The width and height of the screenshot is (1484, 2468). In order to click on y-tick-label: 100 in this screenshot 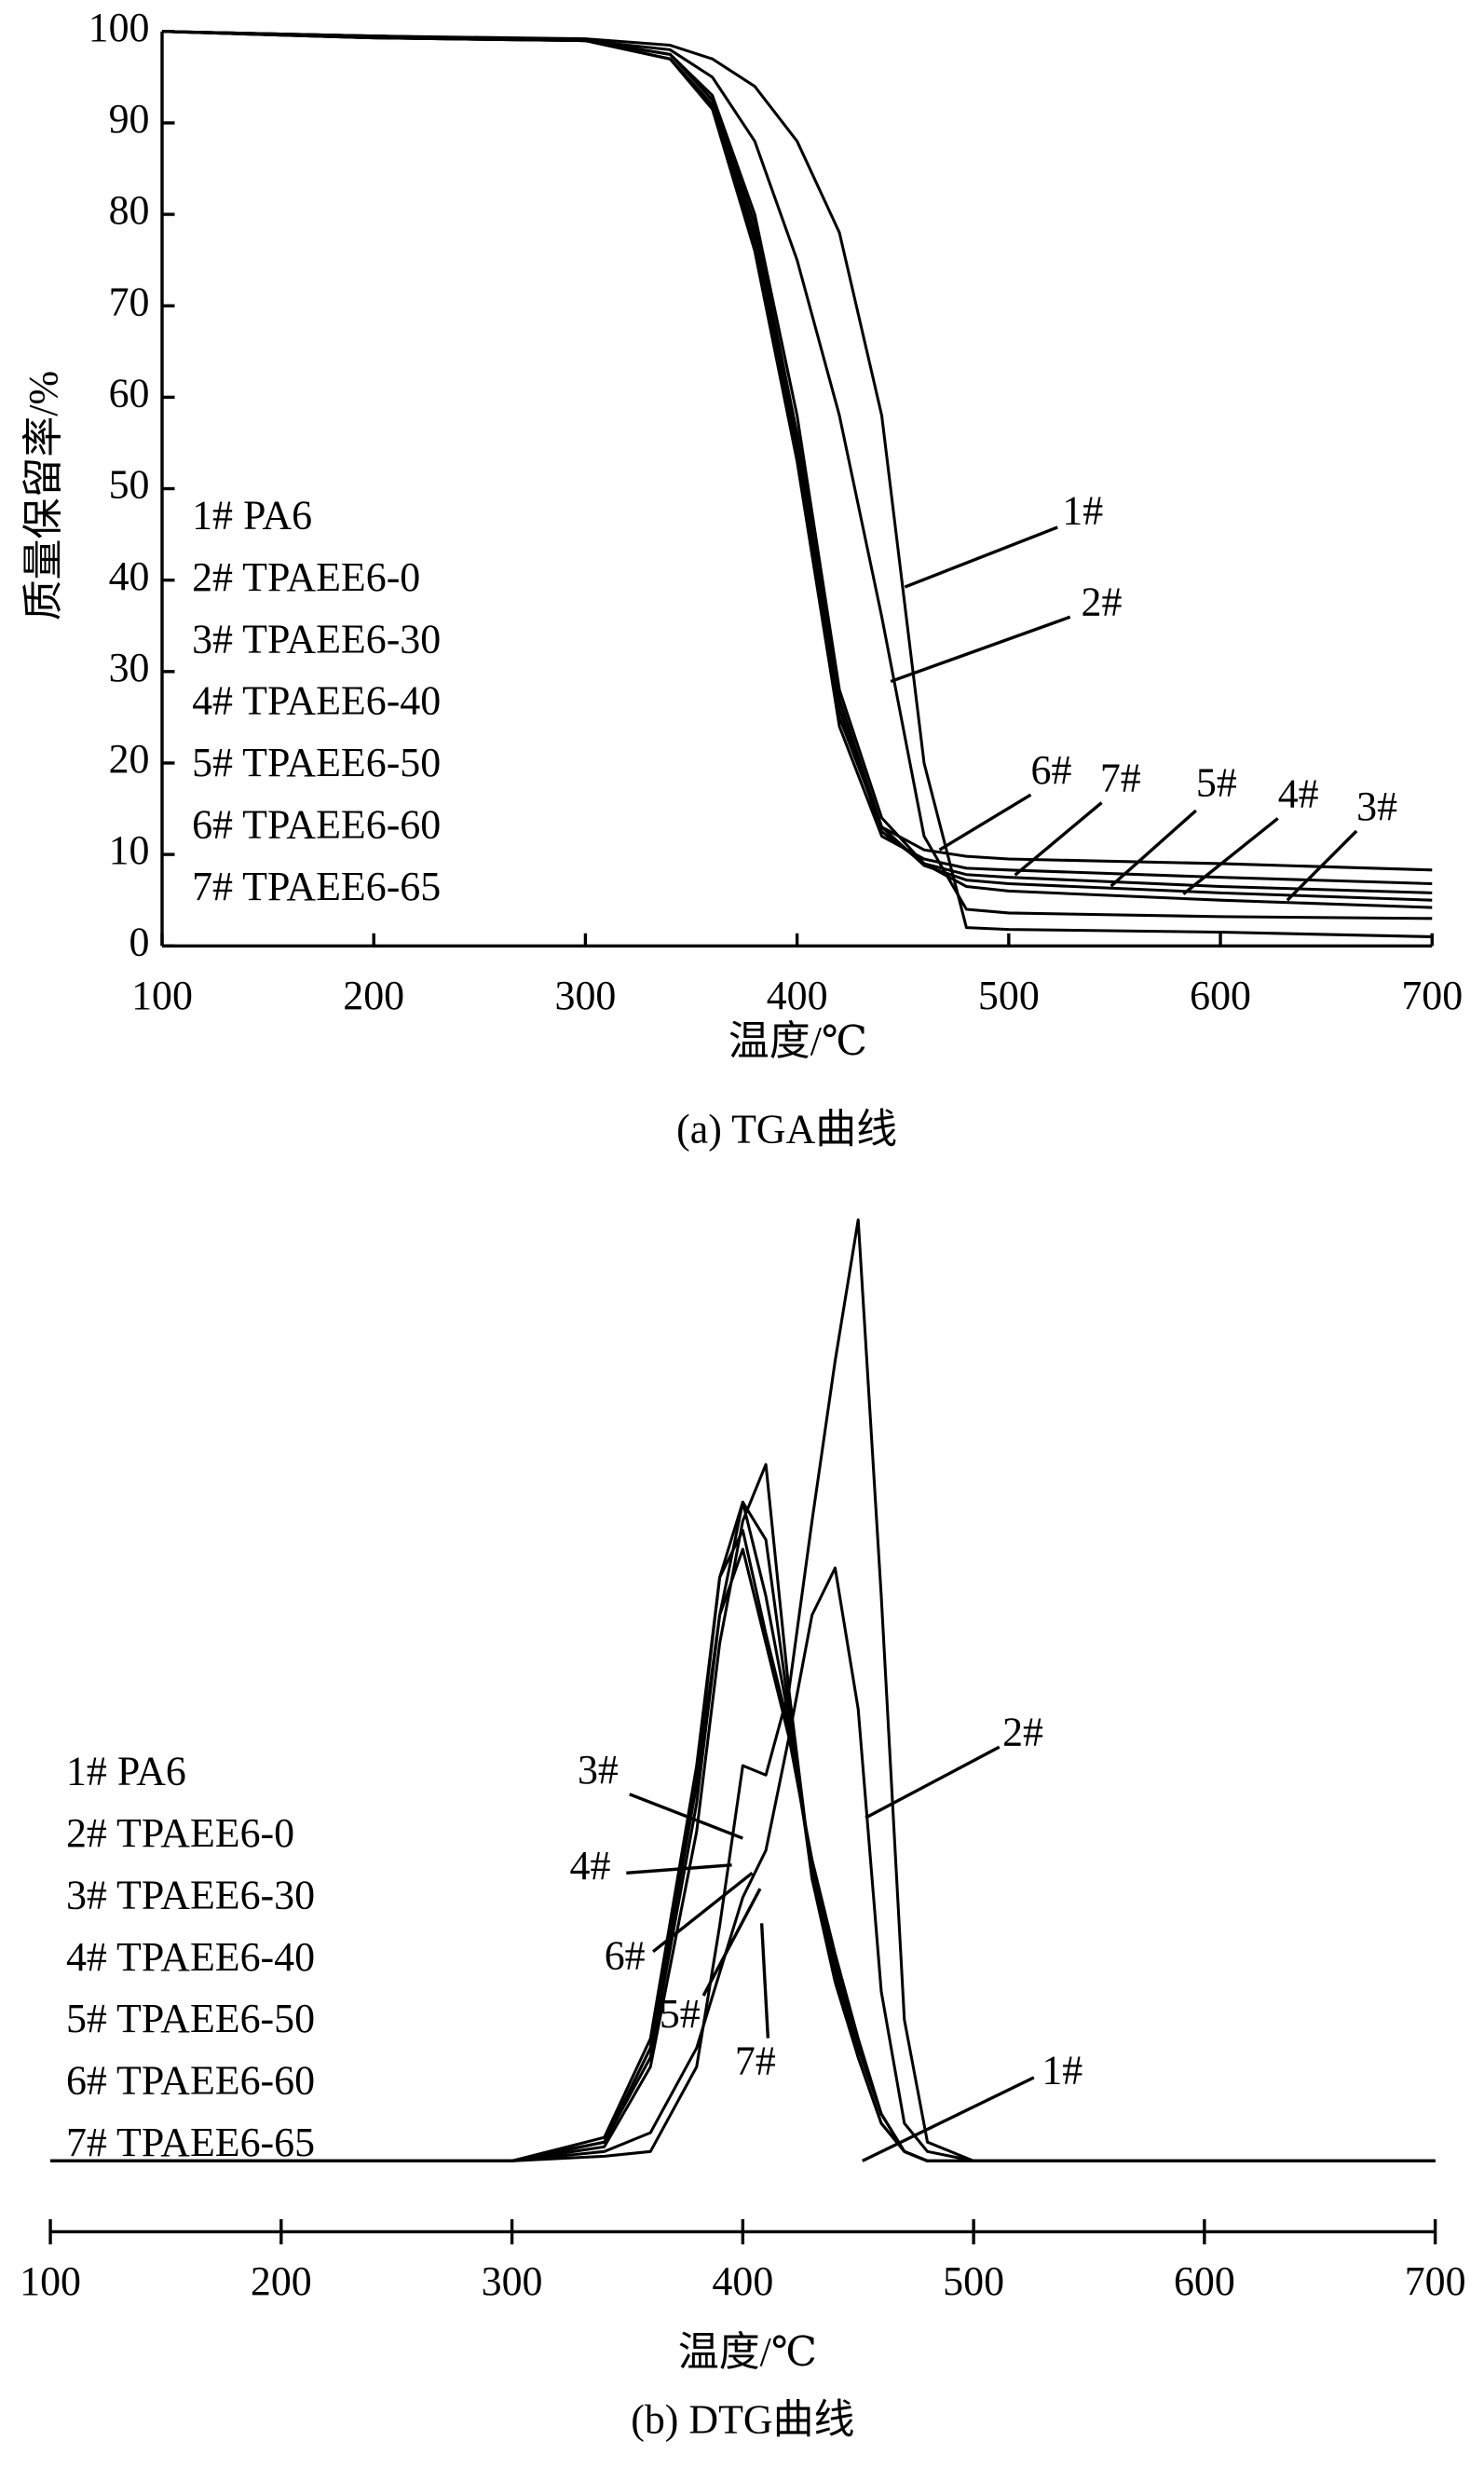, I will do `click(119, 27)`.